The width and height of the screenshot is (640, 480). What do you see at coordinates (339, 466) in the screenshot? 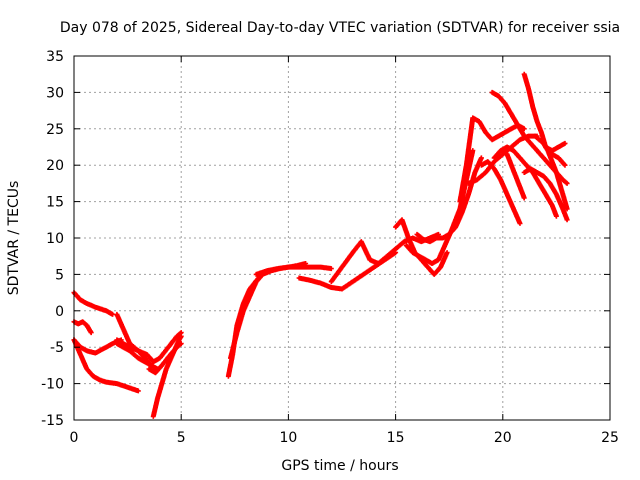
I see `x-axis-label: GPS time / hours` at bounding box center [339, 466].